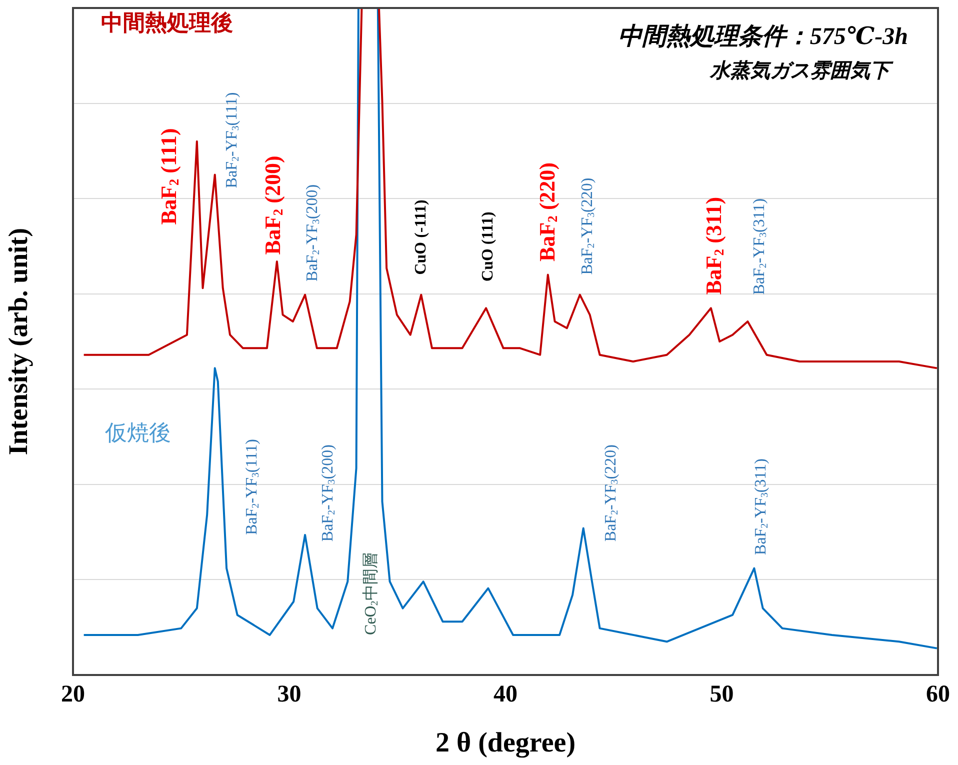 The image size is (958, 765). Describe the element at coordinates (289, 695) in the screenshot. I see `x-tick-label: 30` at that location.